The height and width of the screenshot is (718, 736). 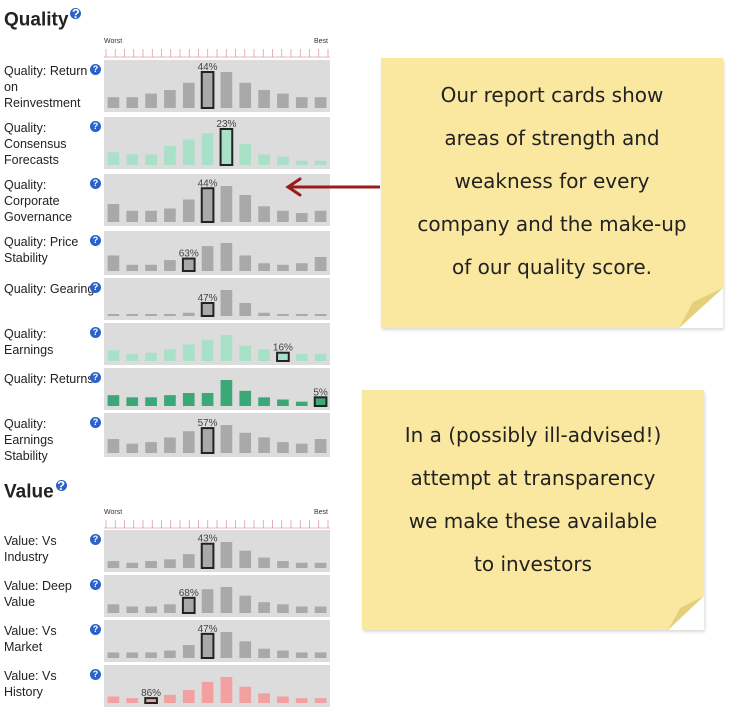 What do you see at coordinates (701, 308) in the screenshot?
I see `page-curl-icon` at bounding box center [701, 308].